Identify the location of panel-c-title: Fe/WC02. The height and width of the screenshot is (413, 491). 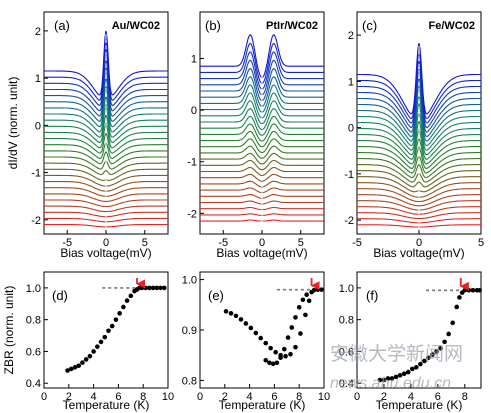
(452, 26).